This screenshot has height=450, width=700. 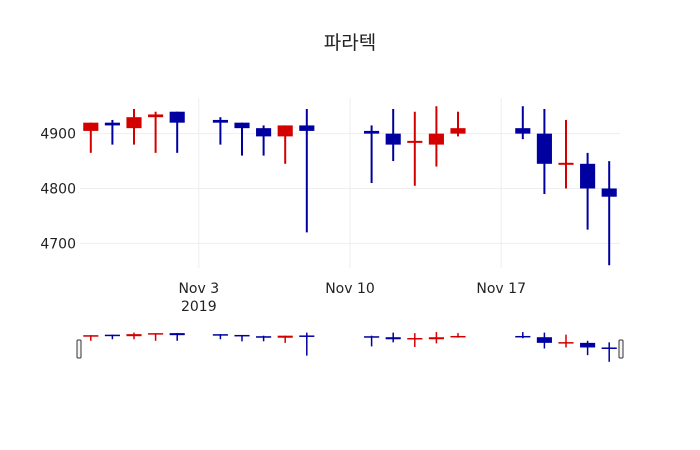 What do you see at coordinates (198, 289) in the screenshot?
I see `x-tick-label: Nov 3` at bounding box center [198, 289].